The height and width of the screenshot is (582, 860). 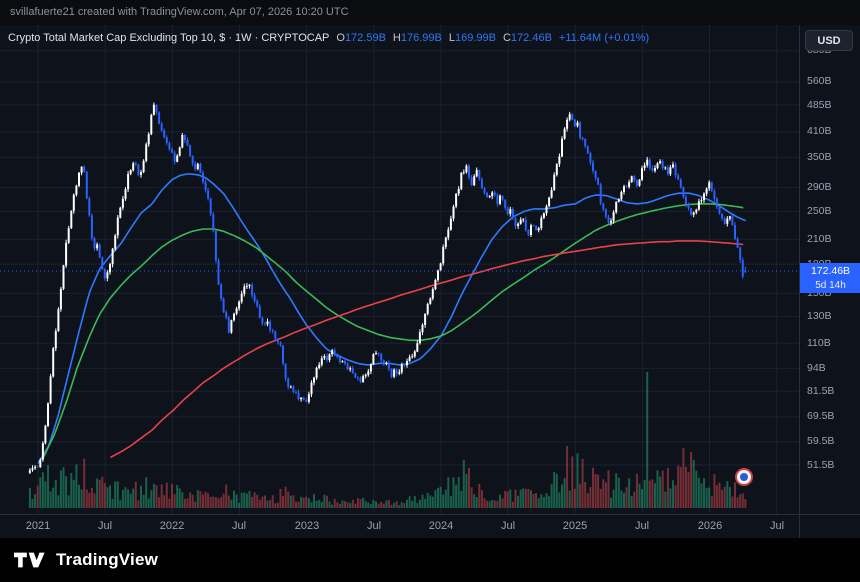 I want to click on legend-close-label: C, so click(x=506, y=38).